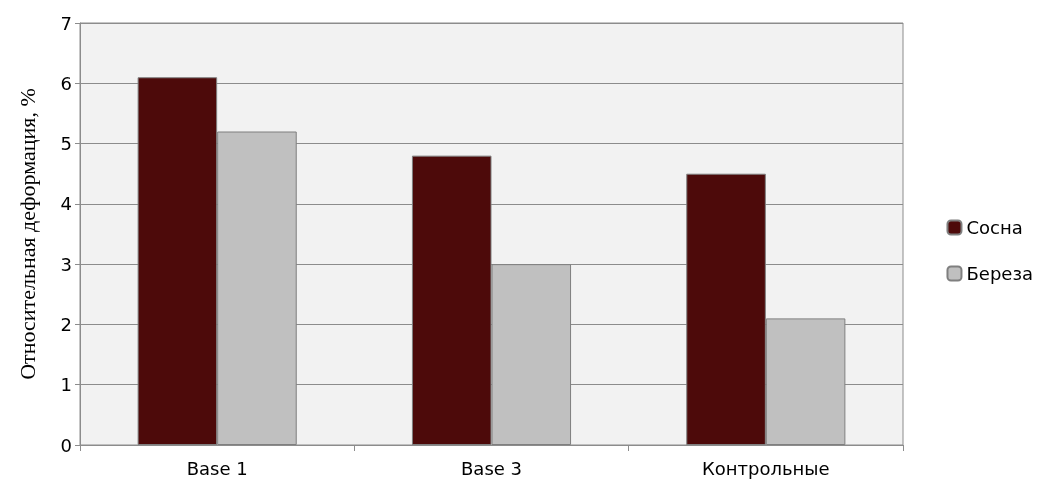 The height and width of the screenshot is (501, 1057). Describe the element at coordinates (27, 234) in the screenshot. I see `y-axis-title: Относительная деформация, %` at that location.